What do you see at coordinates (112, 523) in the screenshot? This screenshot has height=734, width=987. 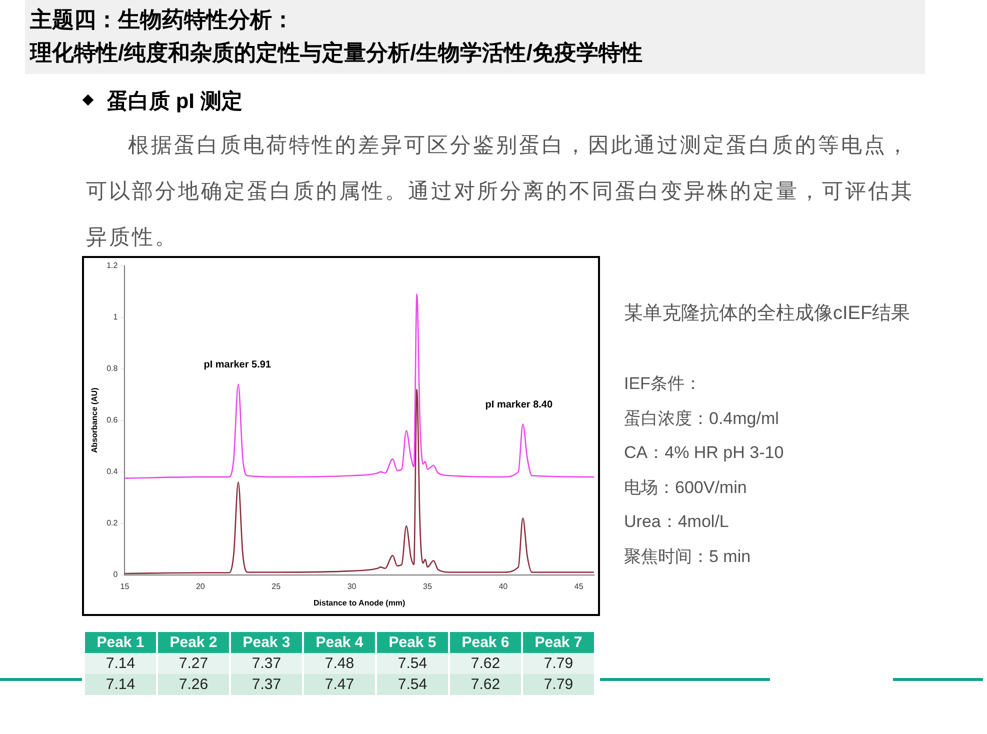 I see `y-tick-label: 0.2` at bounding box center [112, 523].